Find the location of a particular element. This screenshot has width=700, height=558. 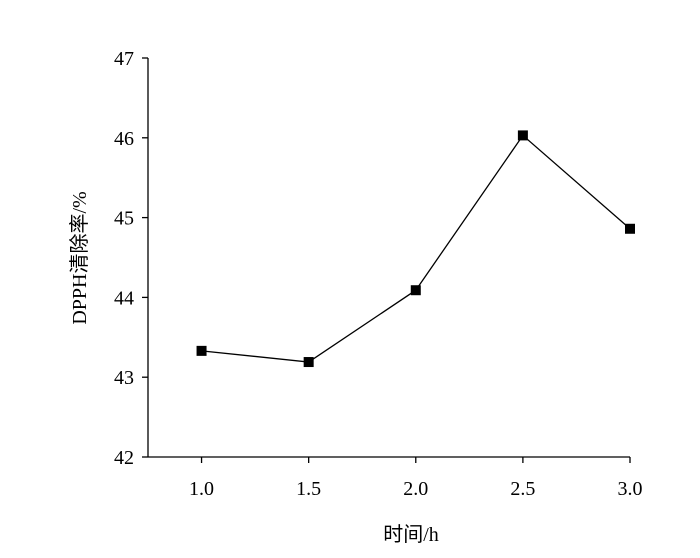

y-tick-label: 43 is located at coordinates (124, 378).